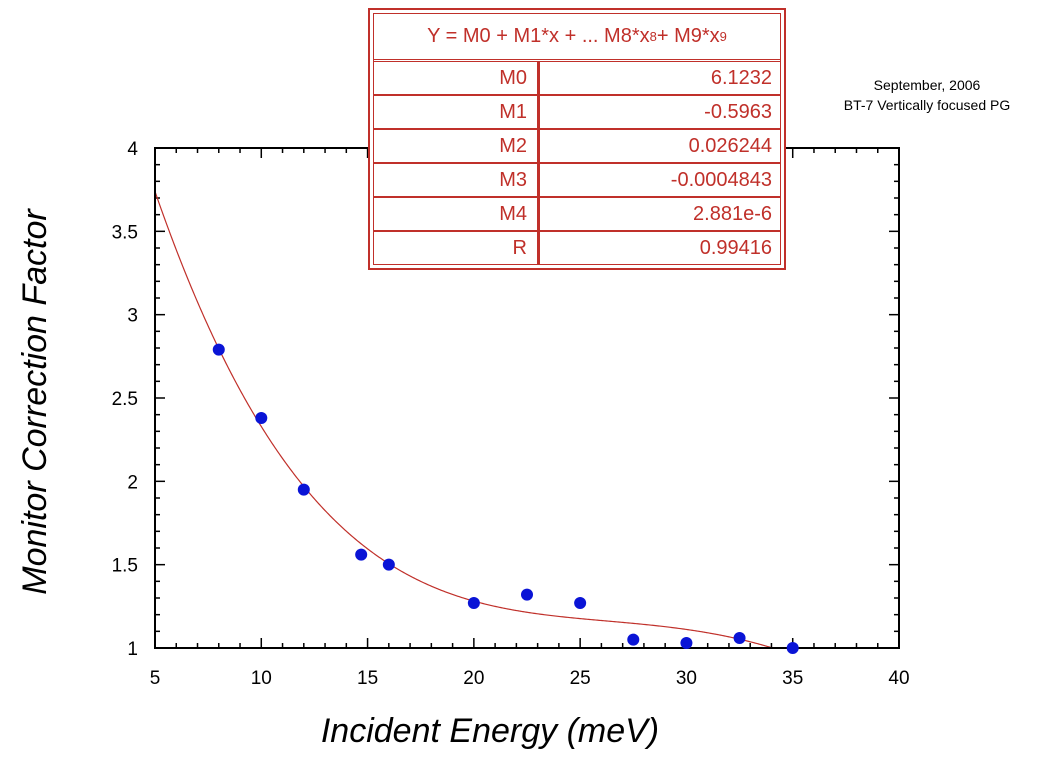 This screenshot has height=762, width=1050. I want to click on y-axis-title: Monitor Correction Factor, so click(35, 401).